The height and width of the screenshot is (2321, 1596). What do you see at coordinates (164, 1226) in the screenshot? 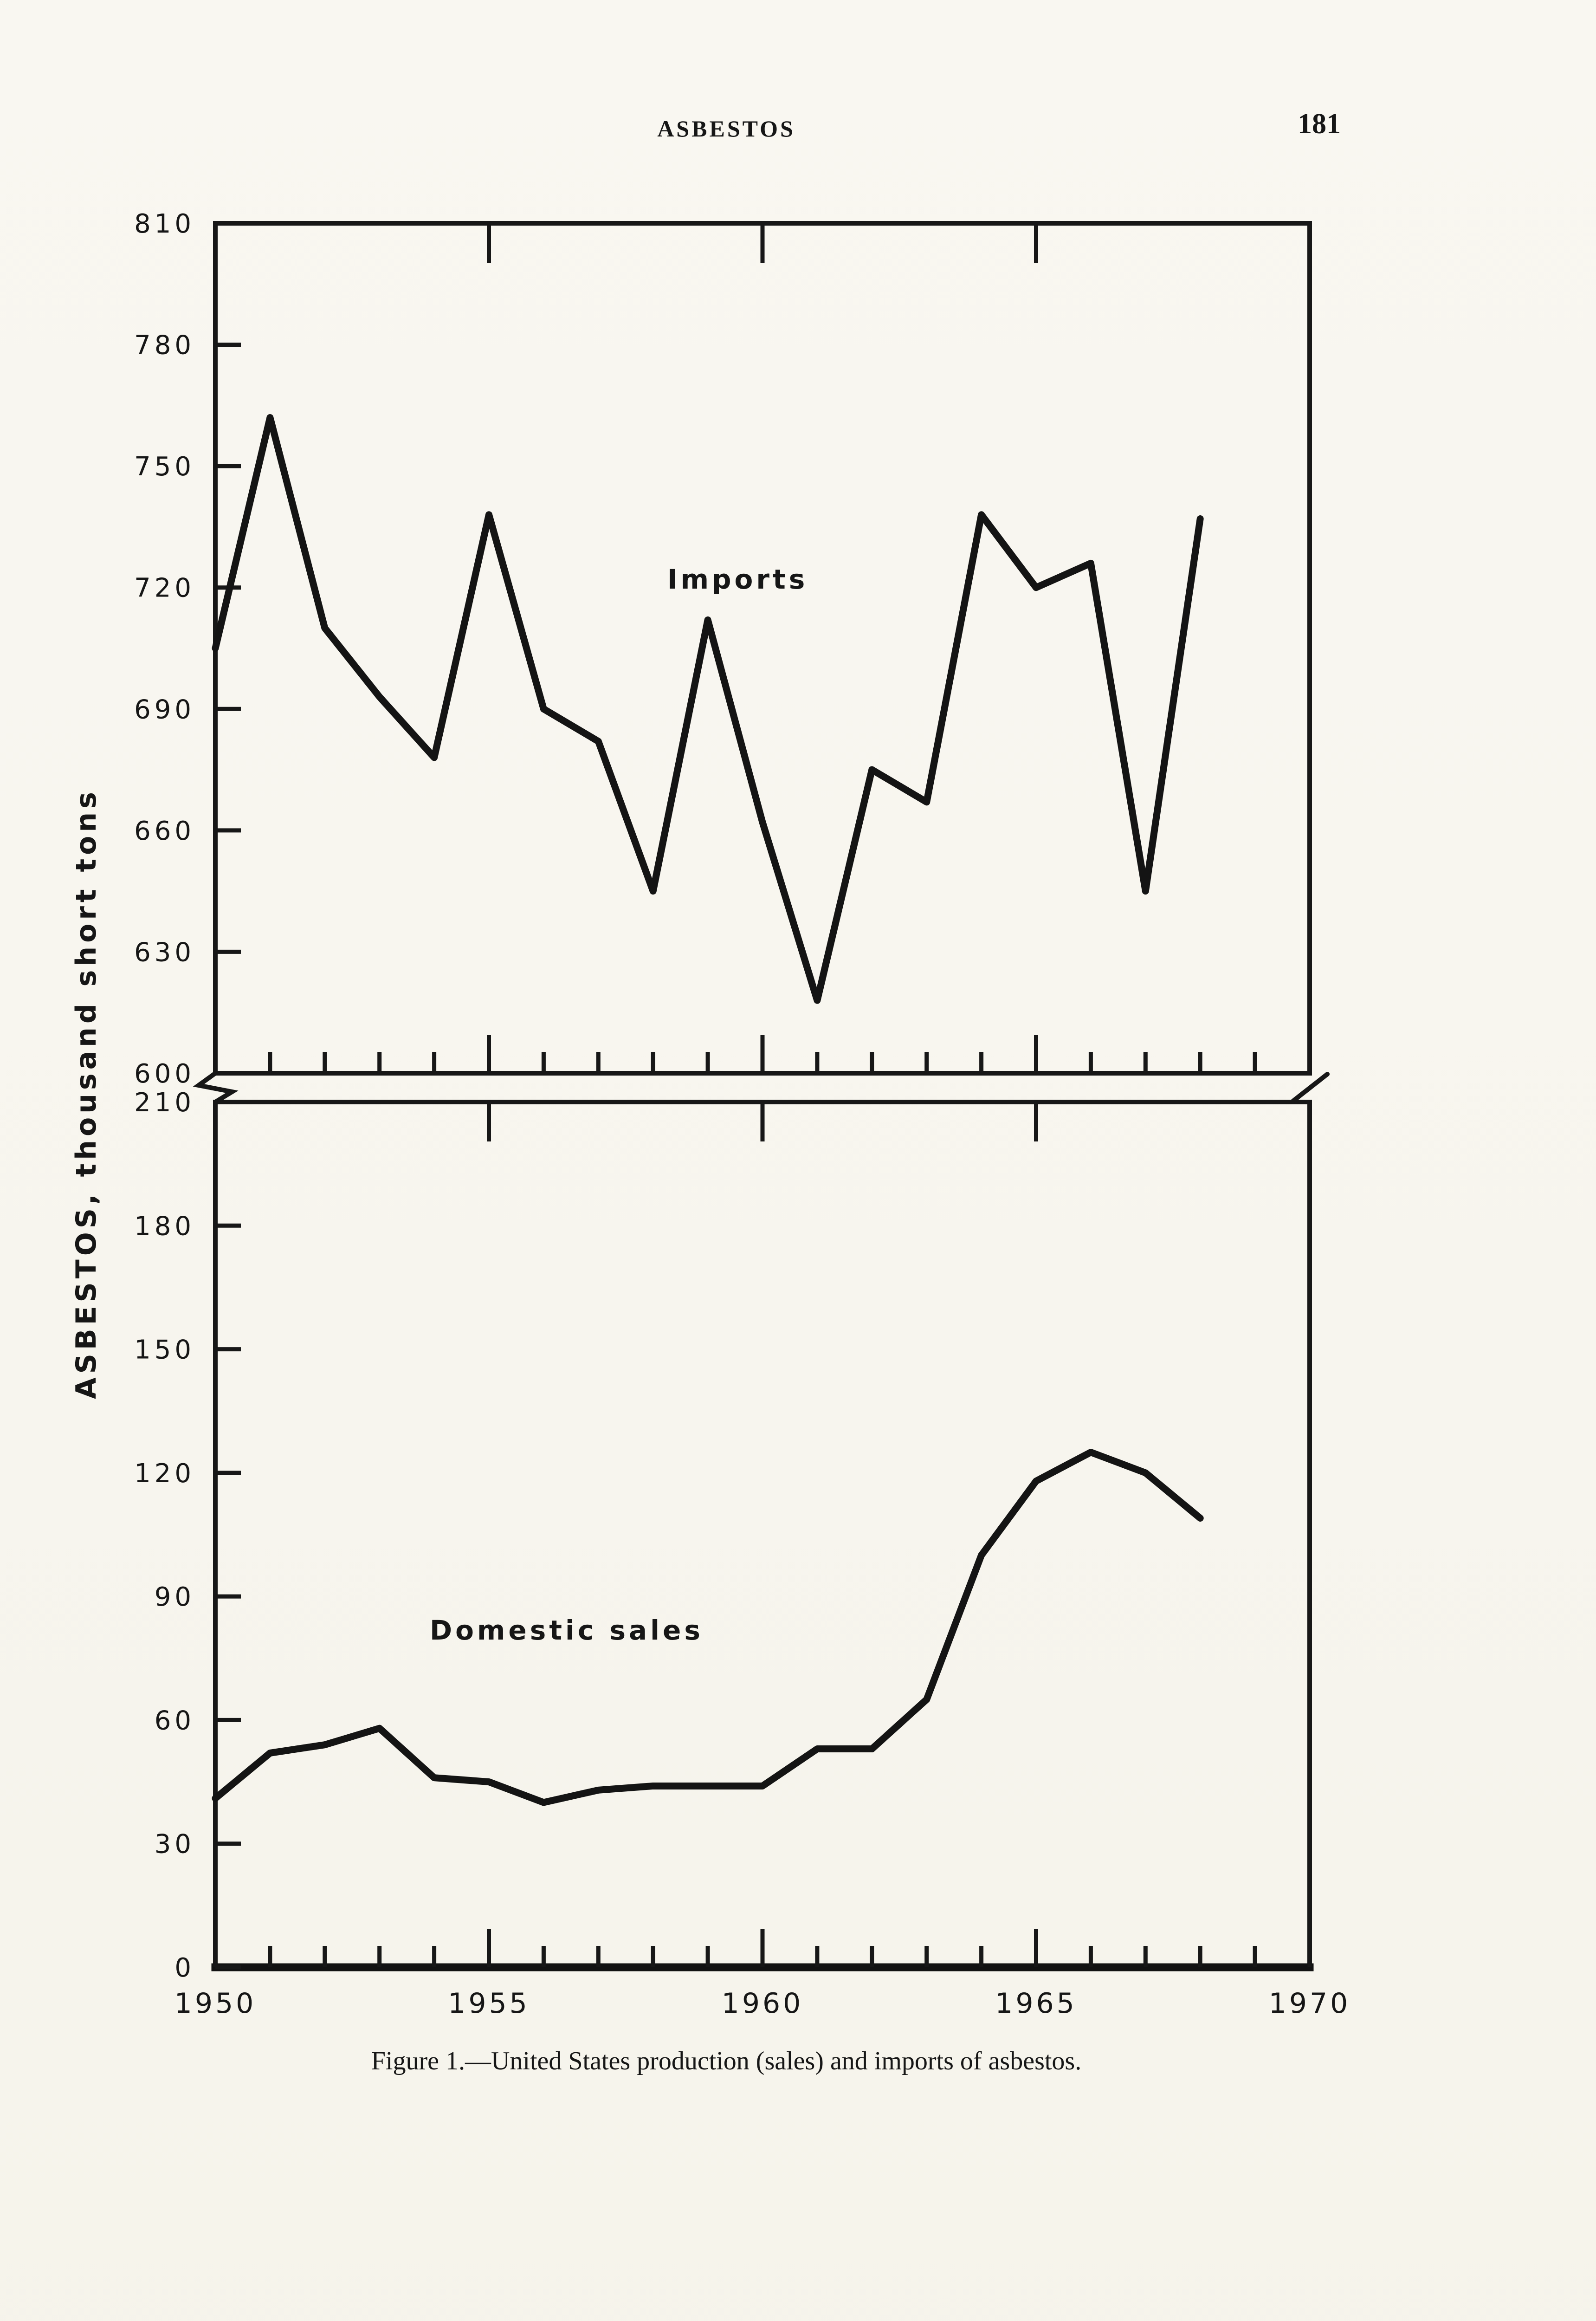
I see `y-tick-label: 180` at bounding box center [164, 1226].